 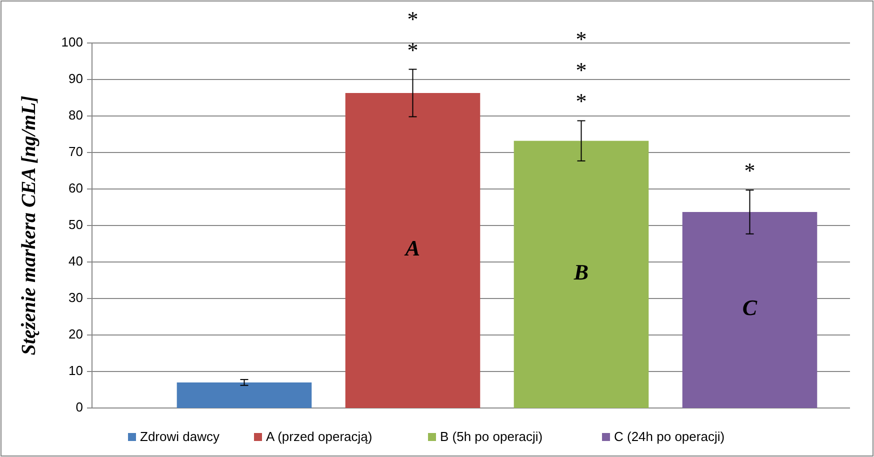 What do you see at coordinates (75, 188) in the screenshot?
I see `y-tick-label: 60` at bounding box center [75, 188].